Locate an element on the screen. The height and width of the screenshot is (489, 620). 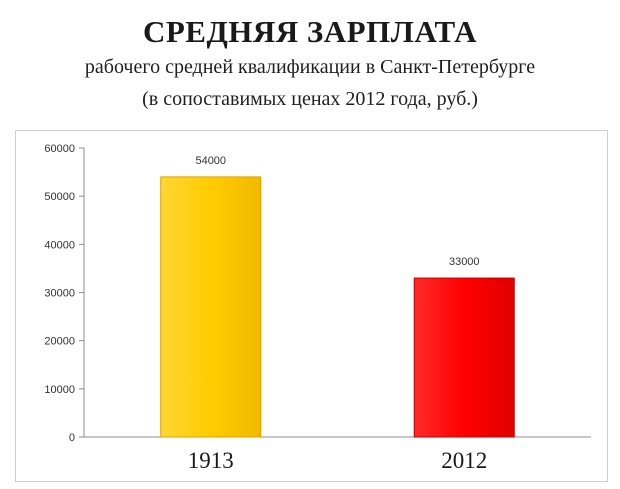
bar-2012 is located at coordinates (464, 357).